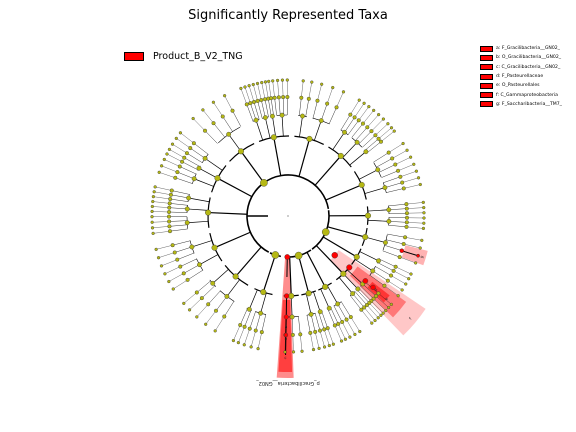 This screenshot has width=576, height=432. I want to click on highlight-node, so click(373, 287).